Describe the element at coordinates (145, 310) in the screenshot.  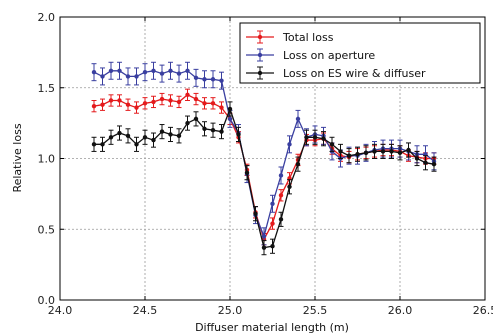
I see `x-tick-label: 24.5` at that location.